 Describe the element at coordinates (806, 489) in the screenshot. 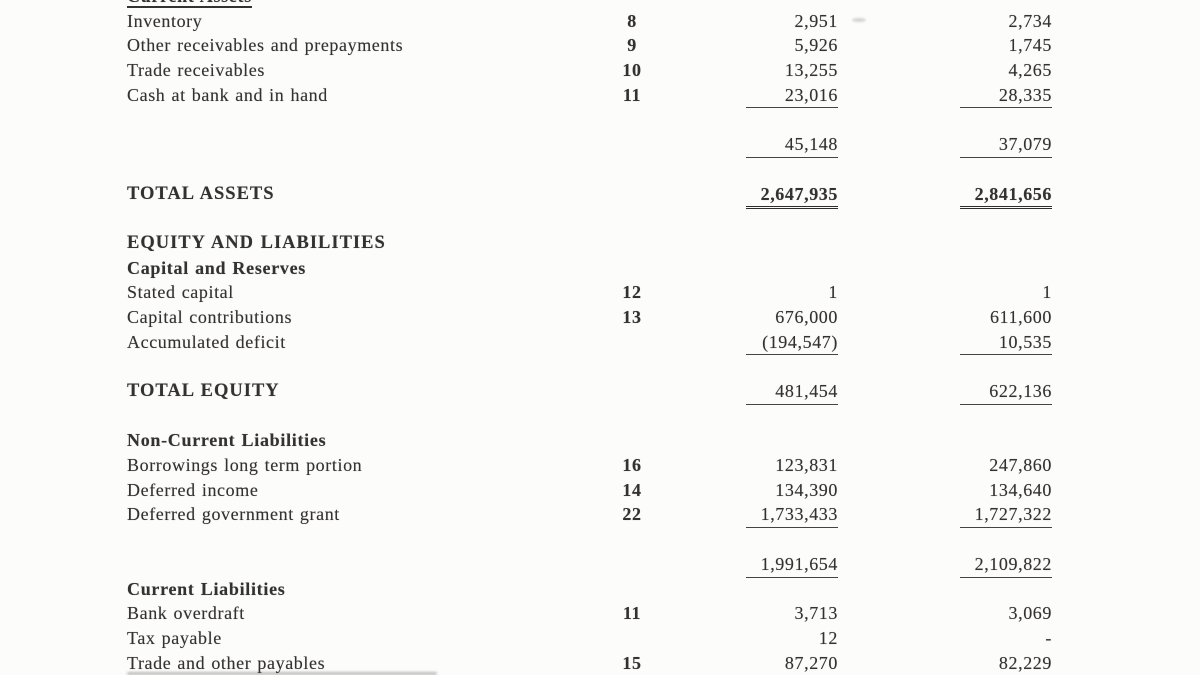

I see `row-value-current-year: 134,390` at that location.